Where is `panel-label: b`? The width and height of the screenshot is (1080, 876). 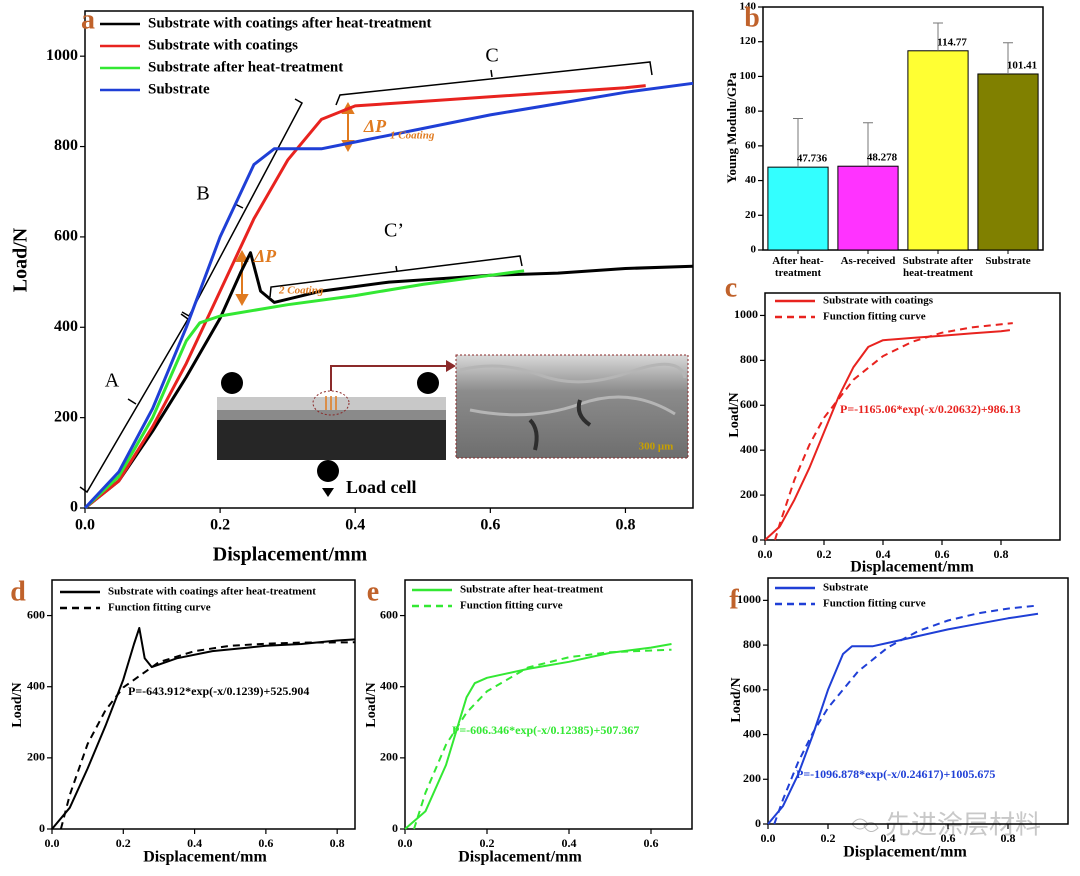
panel-label: b is located at coordinates (752, 17).